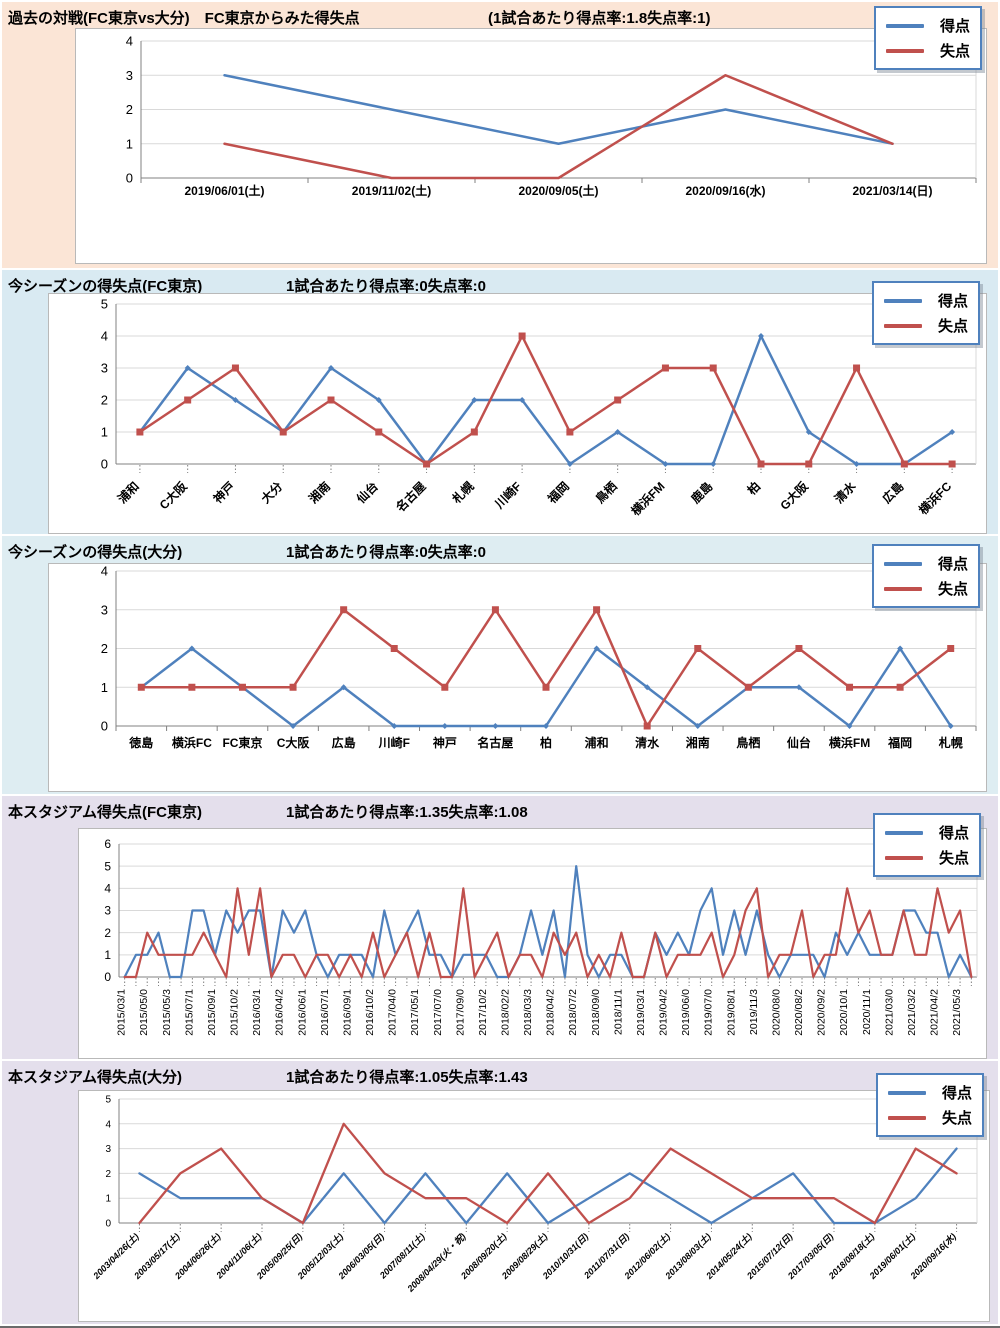 This screenshot has width=1000, height=1328. Describe the element at coordinates (235, 1012) in the screenshot. I see `svg-text: 2015/10/2` at that location.